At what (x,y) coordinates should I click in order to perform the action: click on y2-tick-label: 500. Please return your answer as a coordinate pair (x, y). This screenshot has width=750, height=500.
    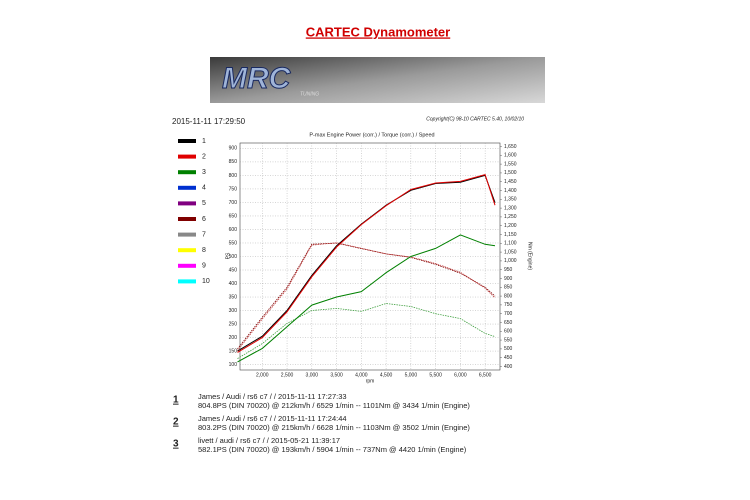
    Looking at the image, I should click on (508, 349).